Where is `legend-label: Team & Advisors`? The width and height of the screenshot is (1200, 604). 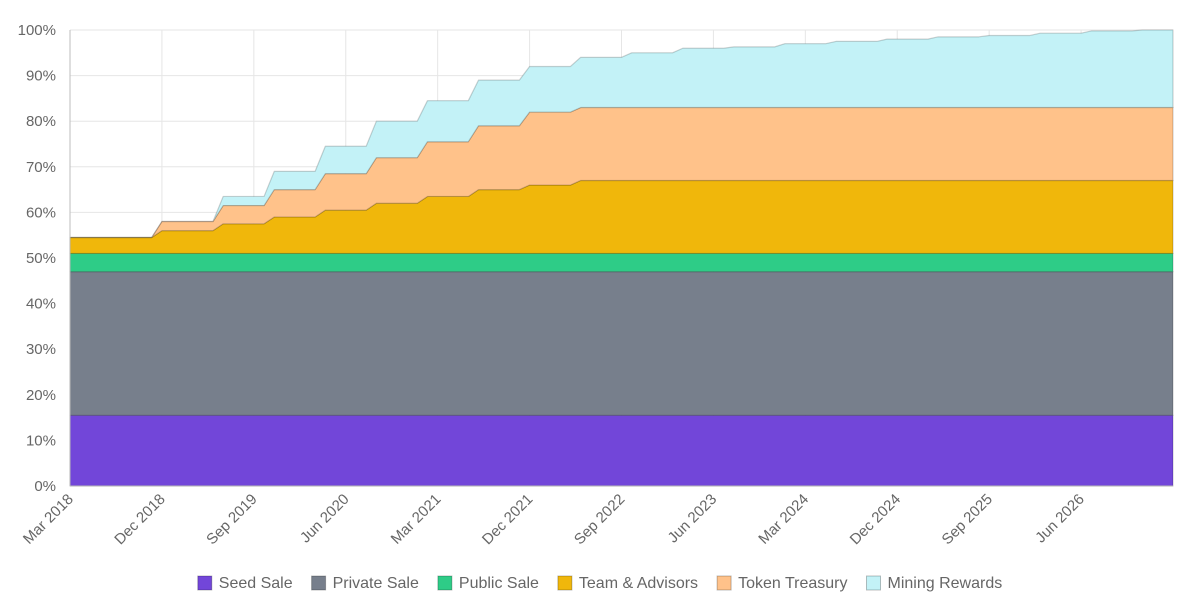 legend-label: Team & Advisors is located at coordinates (638, 583).